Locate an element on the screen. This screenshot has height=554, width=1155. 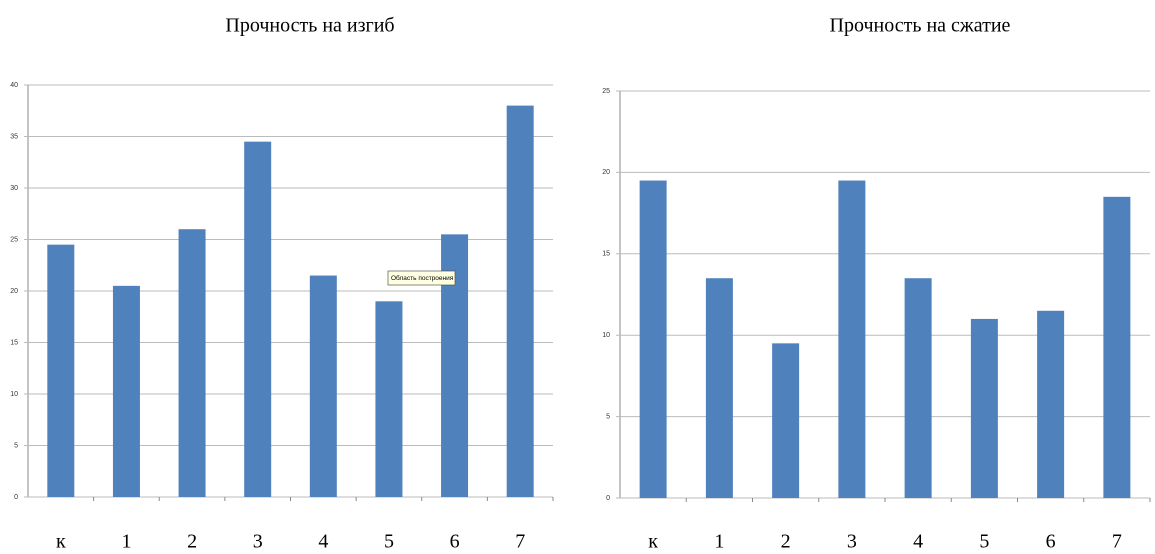
y-tick-label: 30 is located at coordinates (14, 188).